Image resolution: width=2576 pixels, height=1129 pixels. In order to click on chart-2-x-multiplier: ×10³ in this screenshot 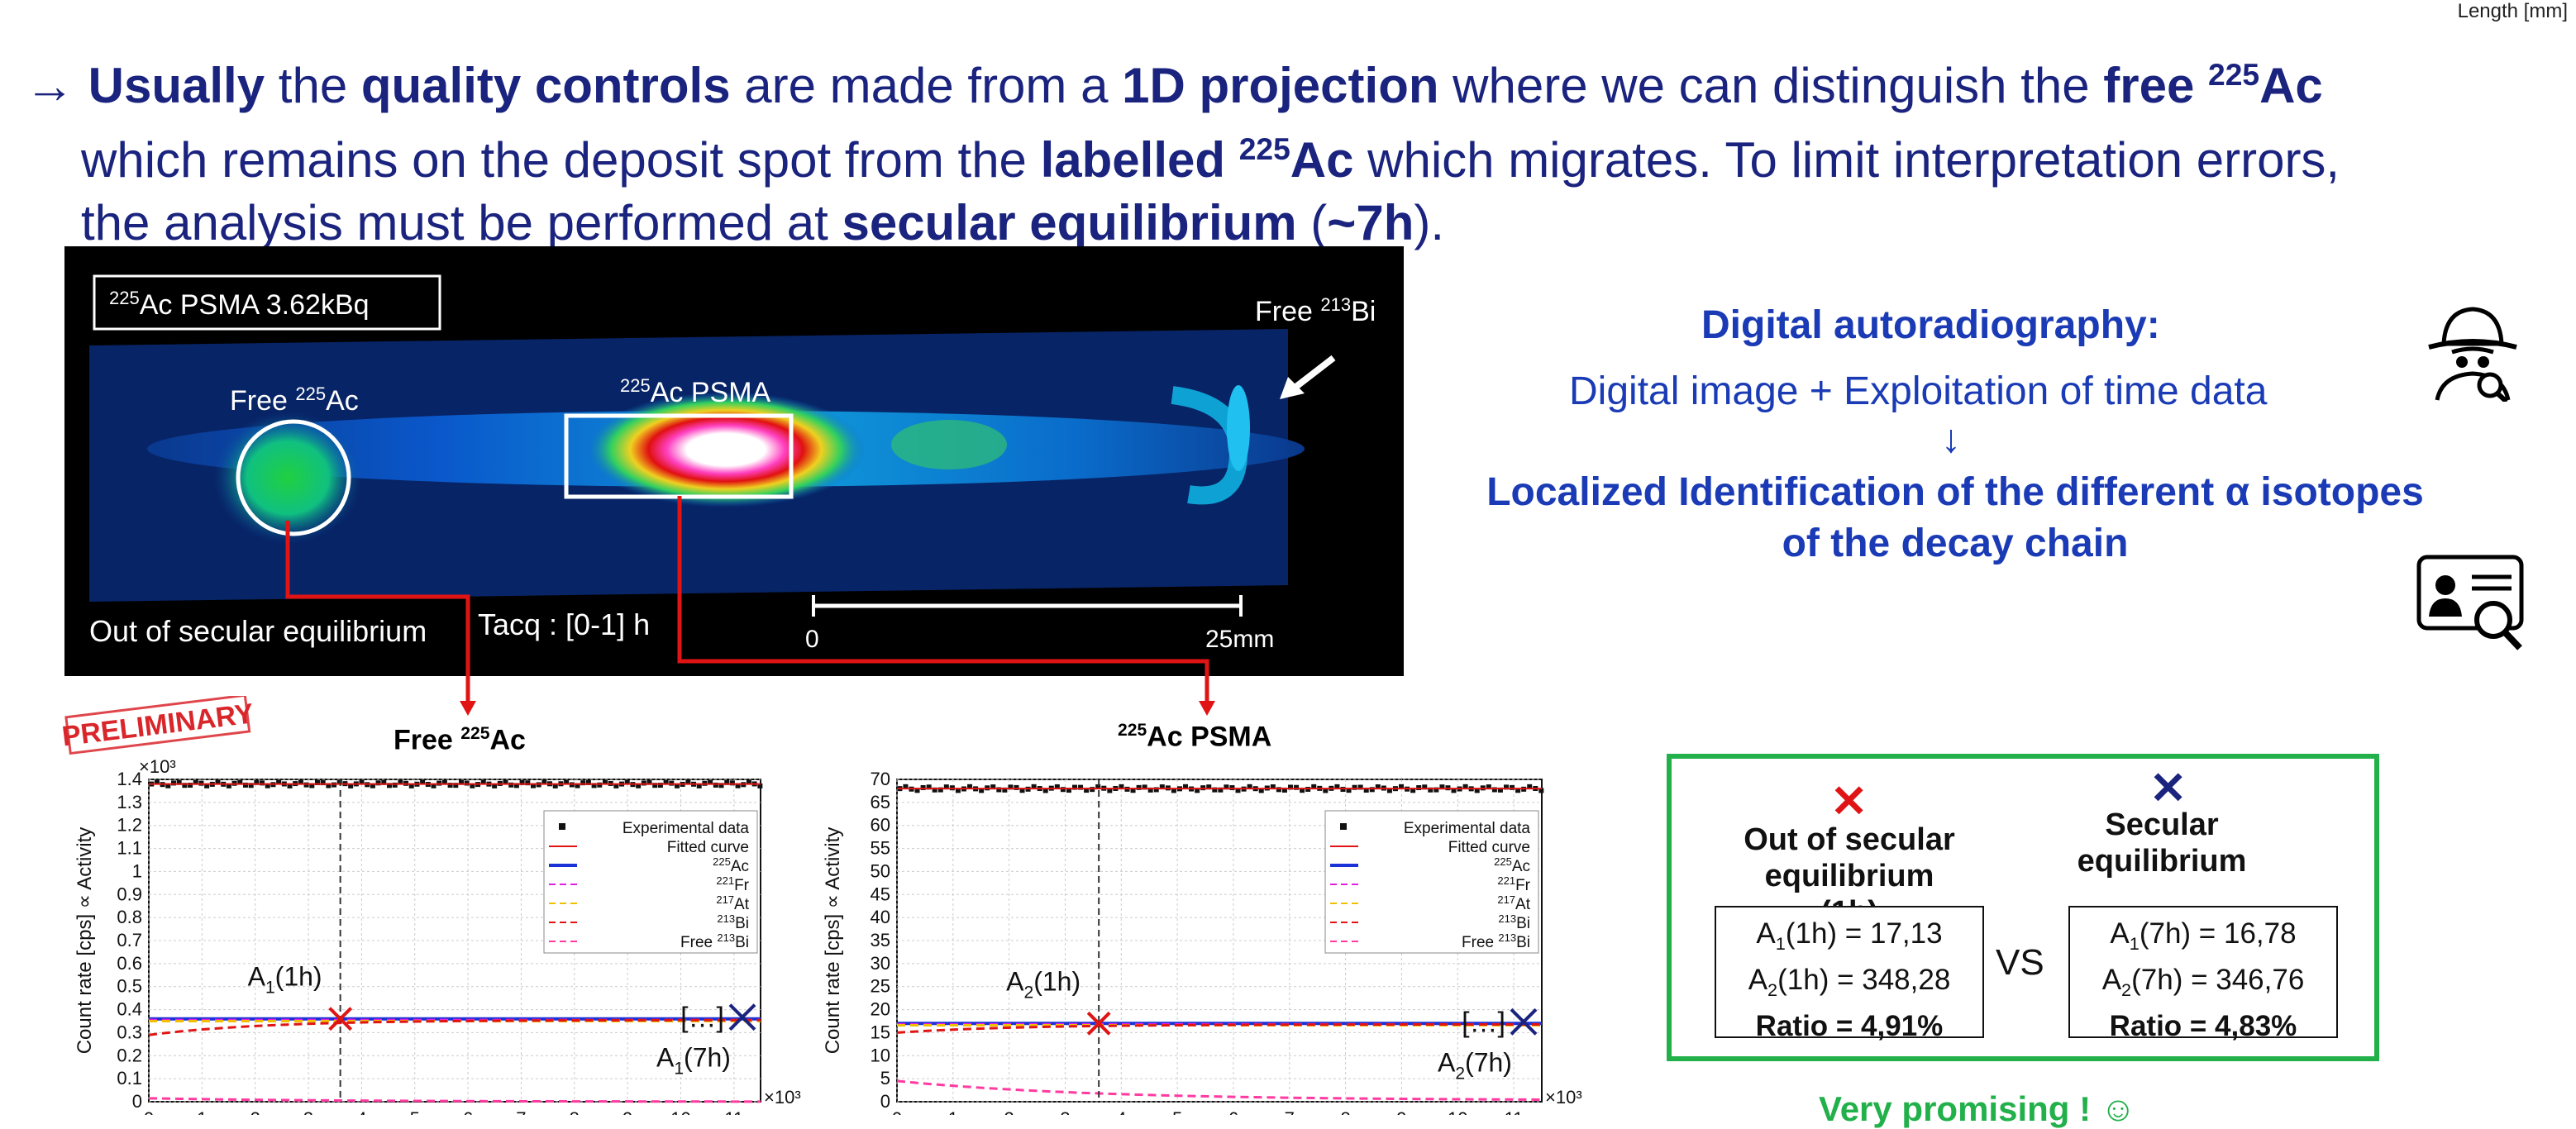, I will do `click(1563, 1097)`.